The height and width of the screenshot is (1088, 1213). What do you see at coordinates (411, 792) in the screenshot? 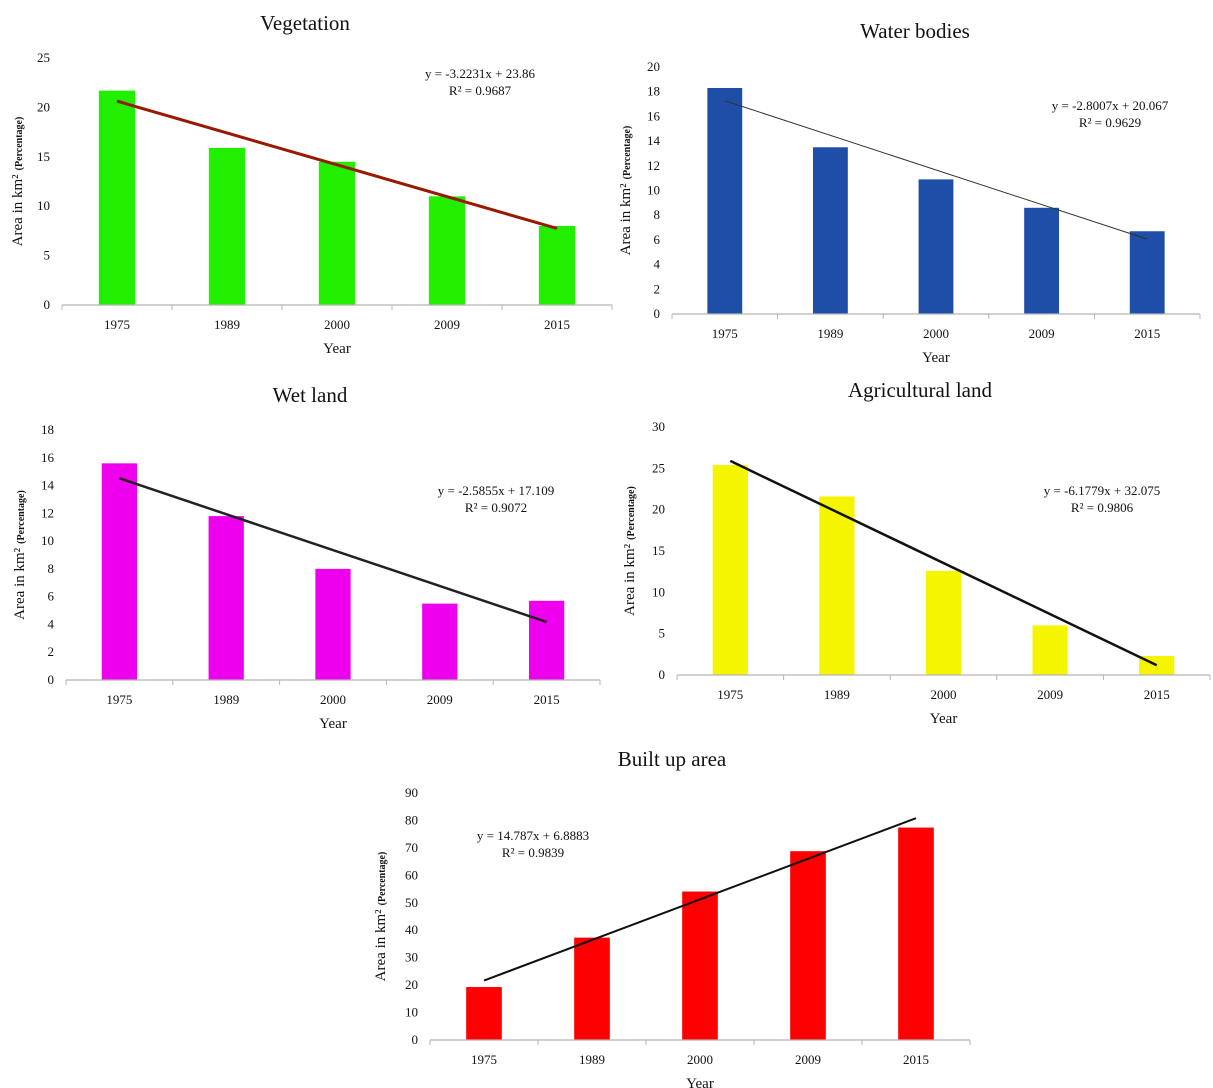
I see `y-tick-label: 90` at bounding box center [411, 792].